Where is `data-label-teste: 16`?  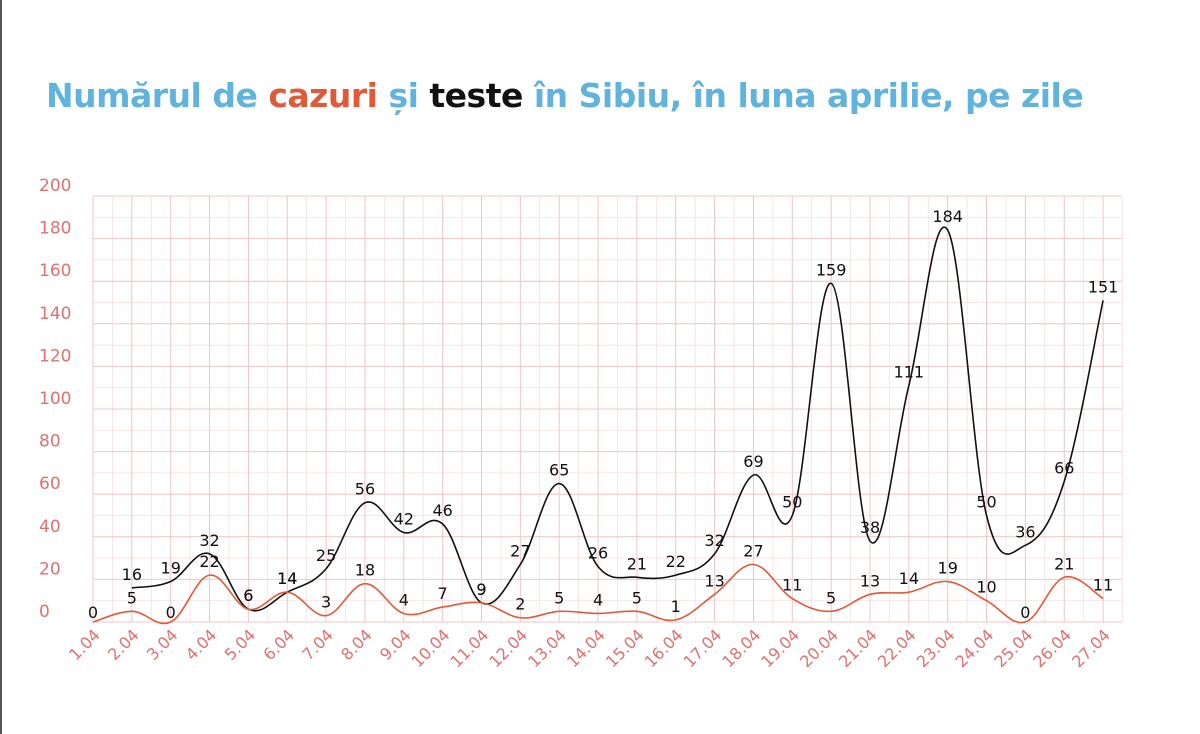
data-label-teste: 16 is located at coordinates (132, 574).